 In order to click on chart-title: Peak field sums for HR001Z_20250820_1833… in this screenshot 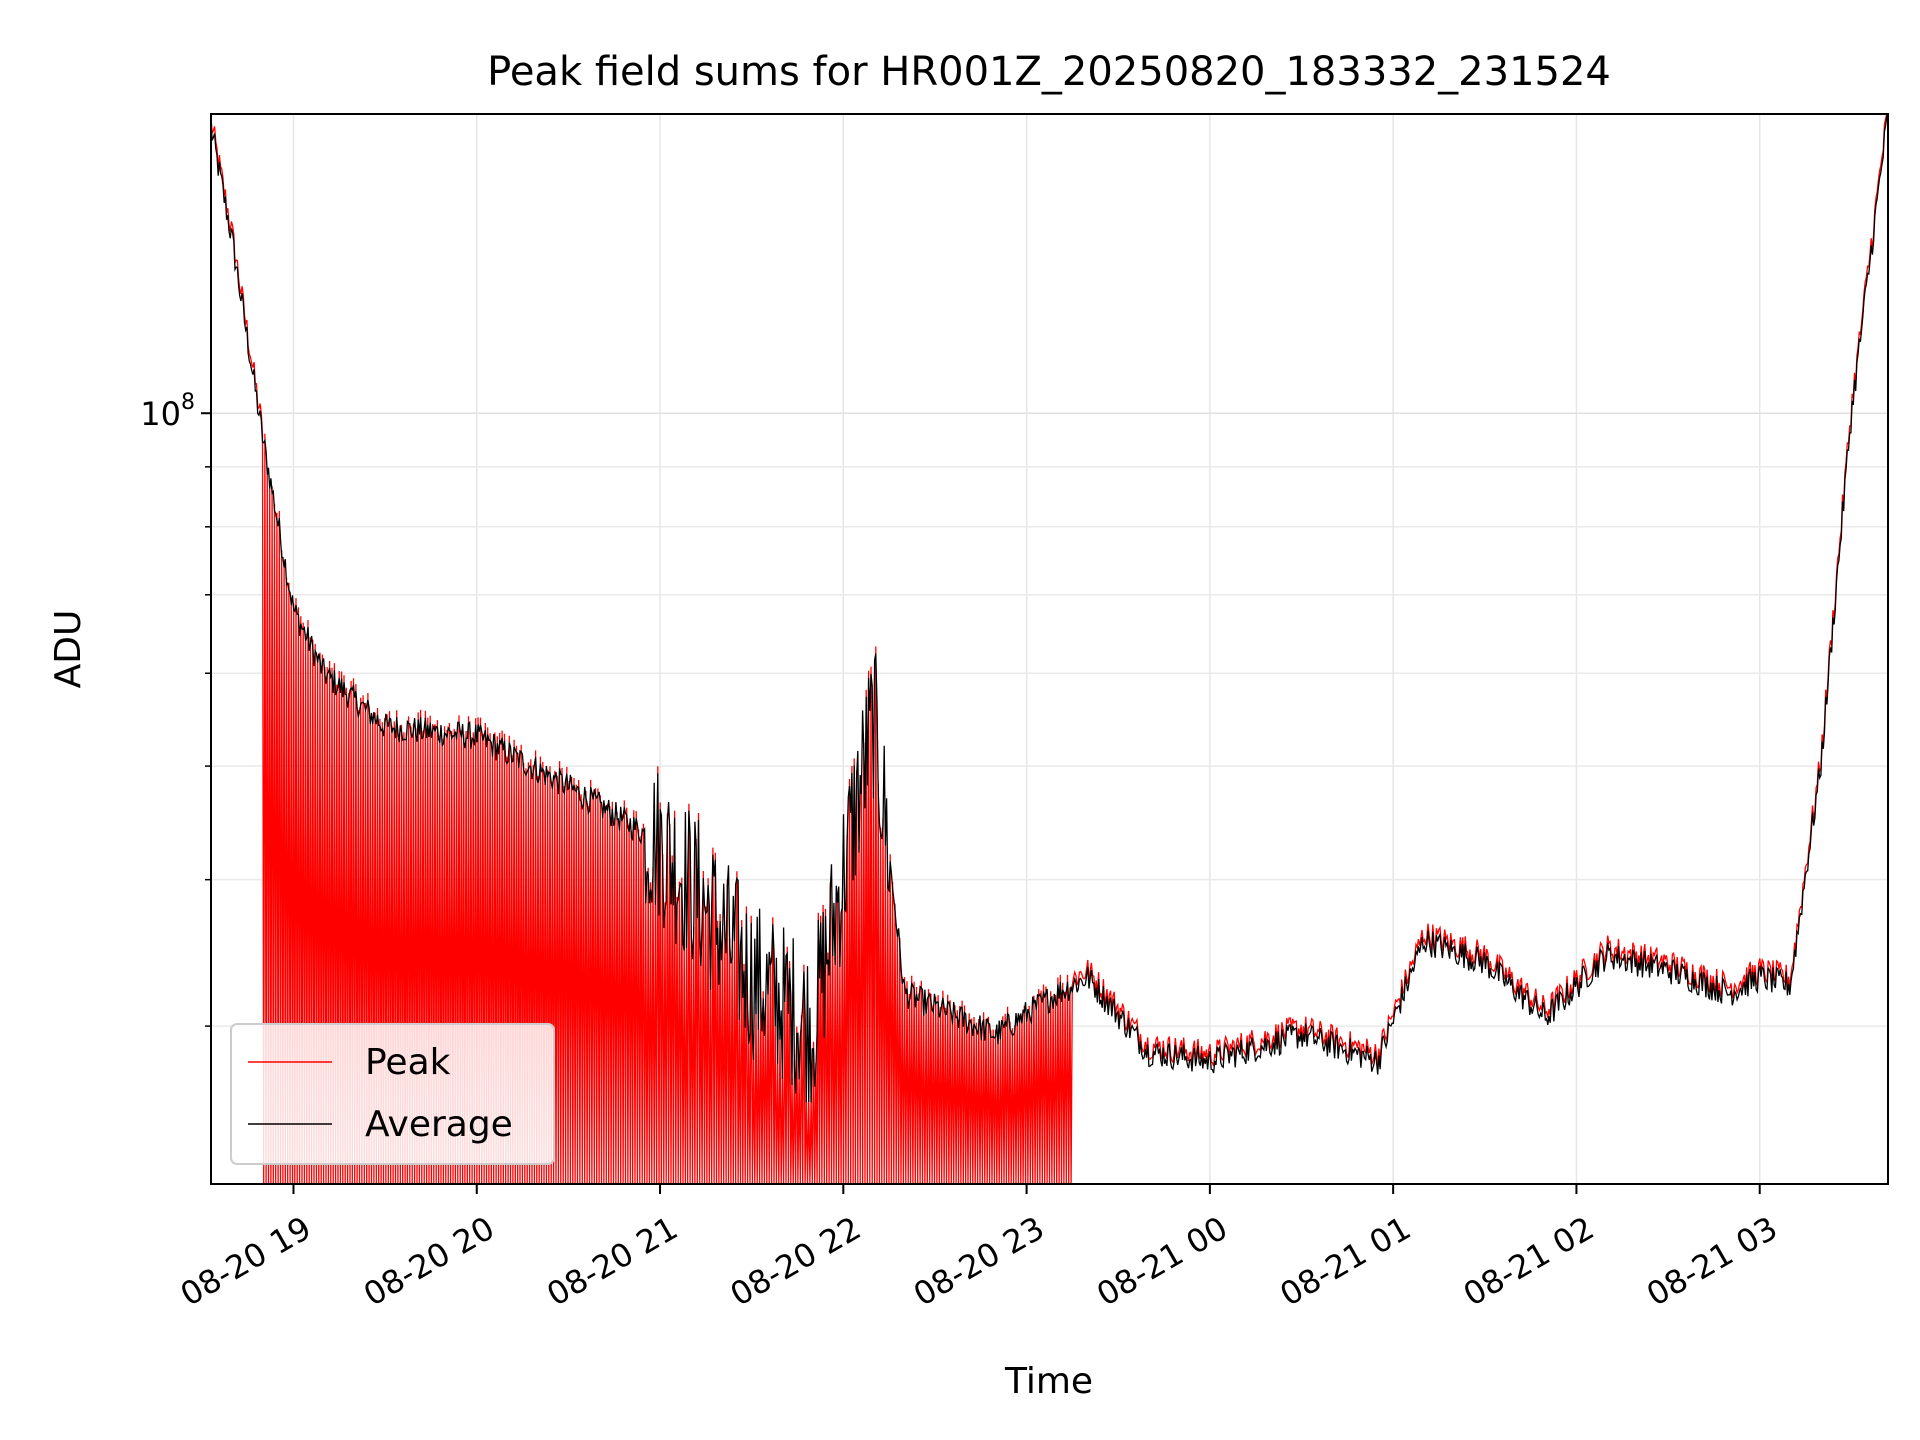, I will do `click(1049, 72)`.